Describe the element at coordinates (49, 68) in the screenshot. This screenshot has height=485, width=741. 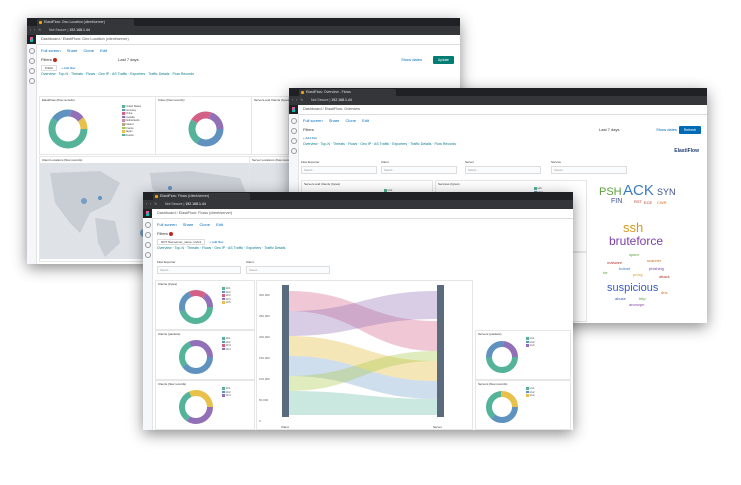
I see `public-label: Public` at that location.